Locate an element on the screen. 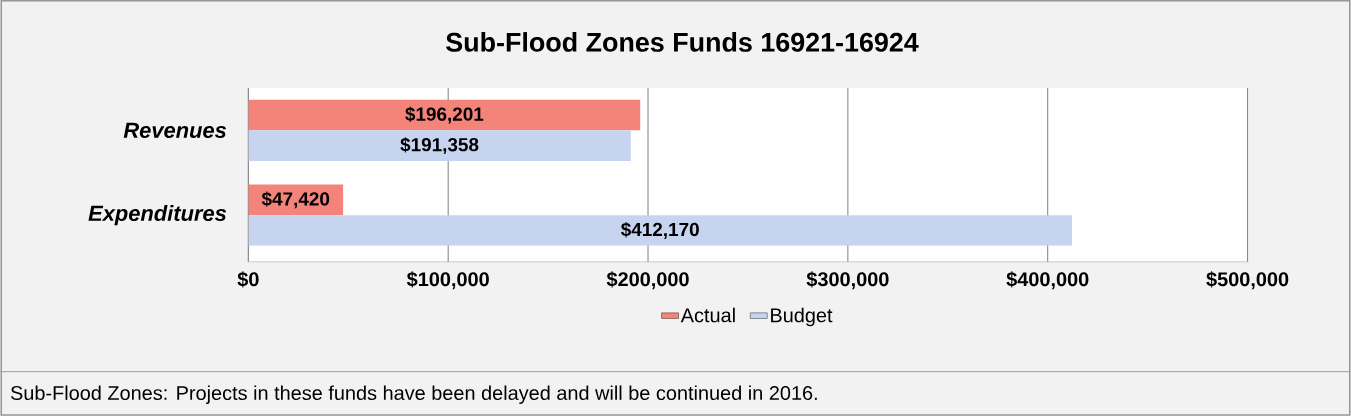 Image resolution: width=1351 pixels, height=416 pixels. x-tick-label: $0 is located at coordinates (248, 279).